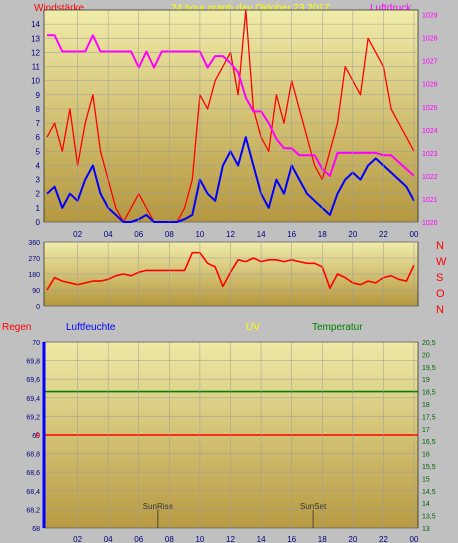 The image size is (458, 543). What do you see at coordinates (426, 380) in the screenshot?
I see `y-right-tick-label: 19` at bounding box center [426, 380].